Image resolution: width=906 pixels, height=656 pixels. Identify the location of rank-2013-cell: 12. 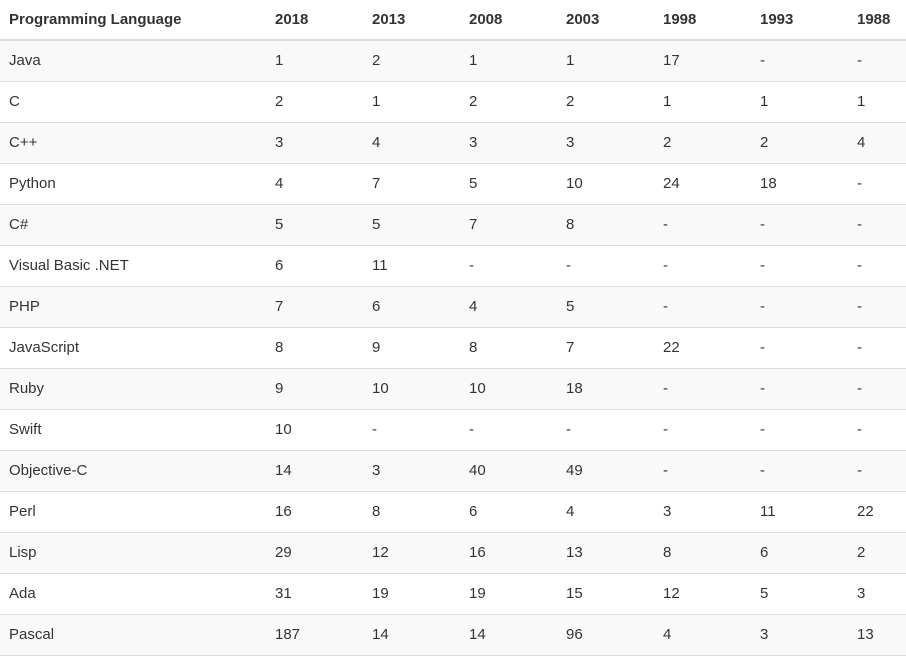
(411, 553).